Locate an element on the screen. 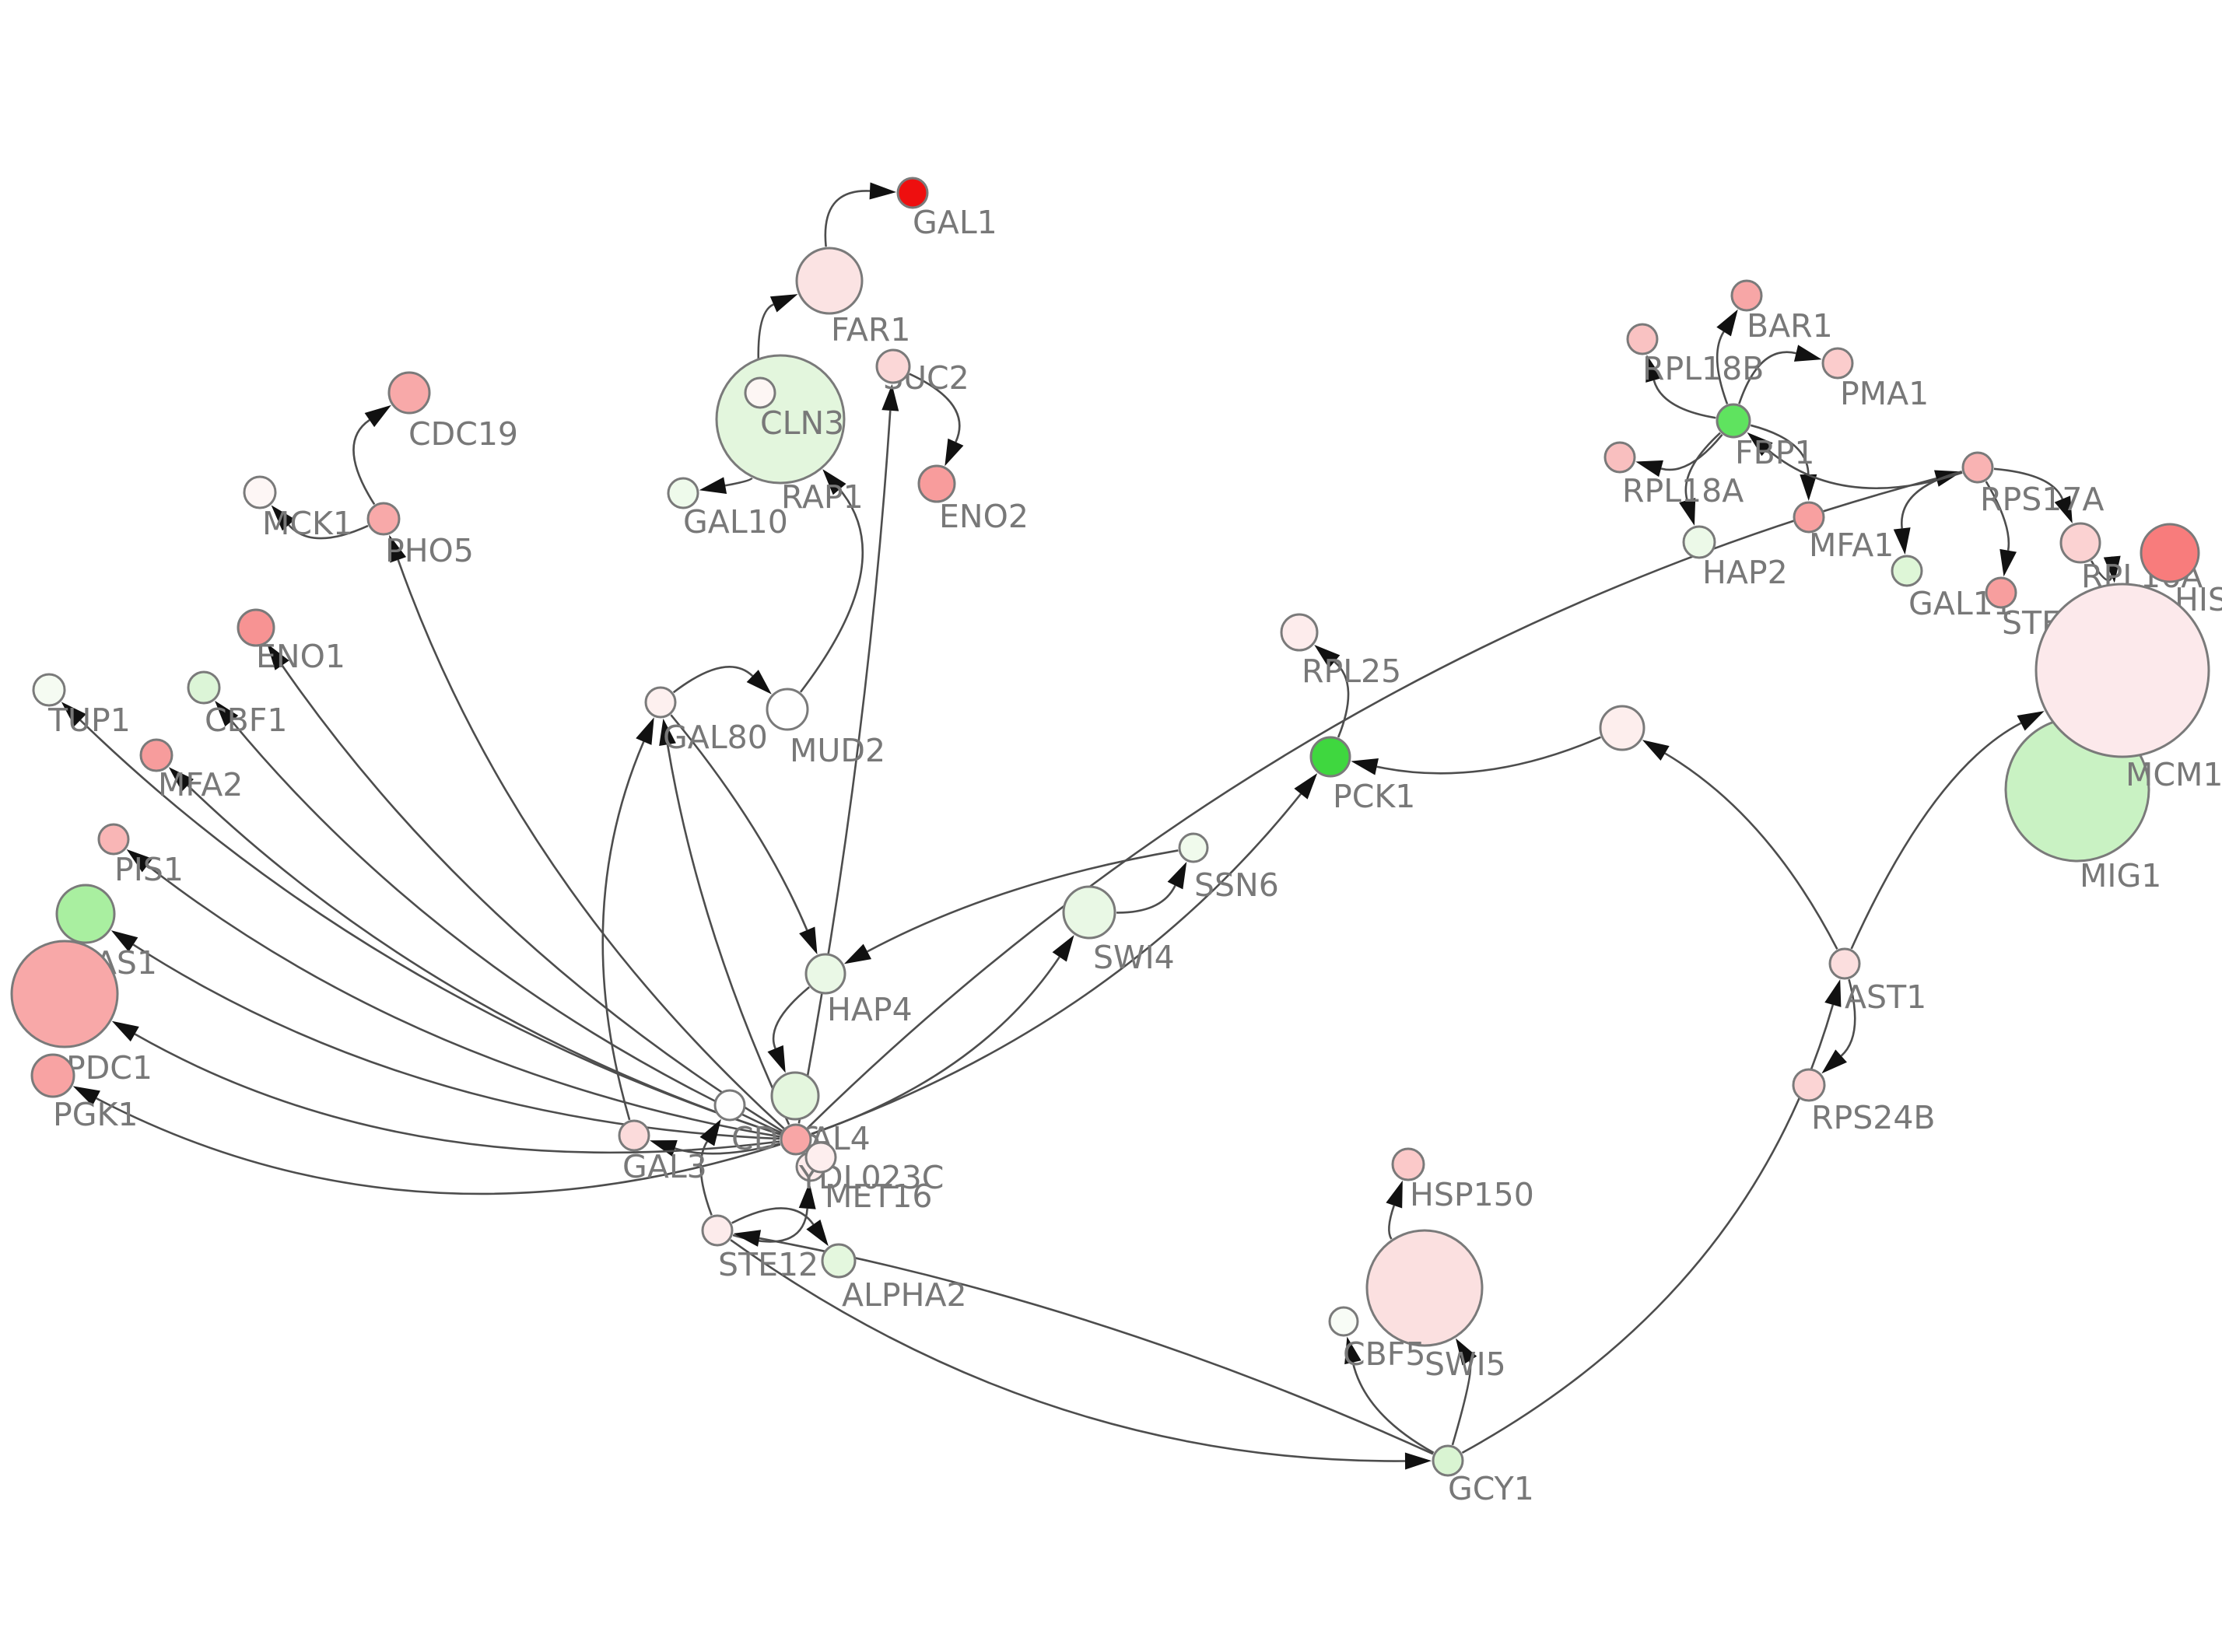 This screenshot has width=2222, height=1652. edge-GAL4-PCK1 is located at coordinates (1056, 965).